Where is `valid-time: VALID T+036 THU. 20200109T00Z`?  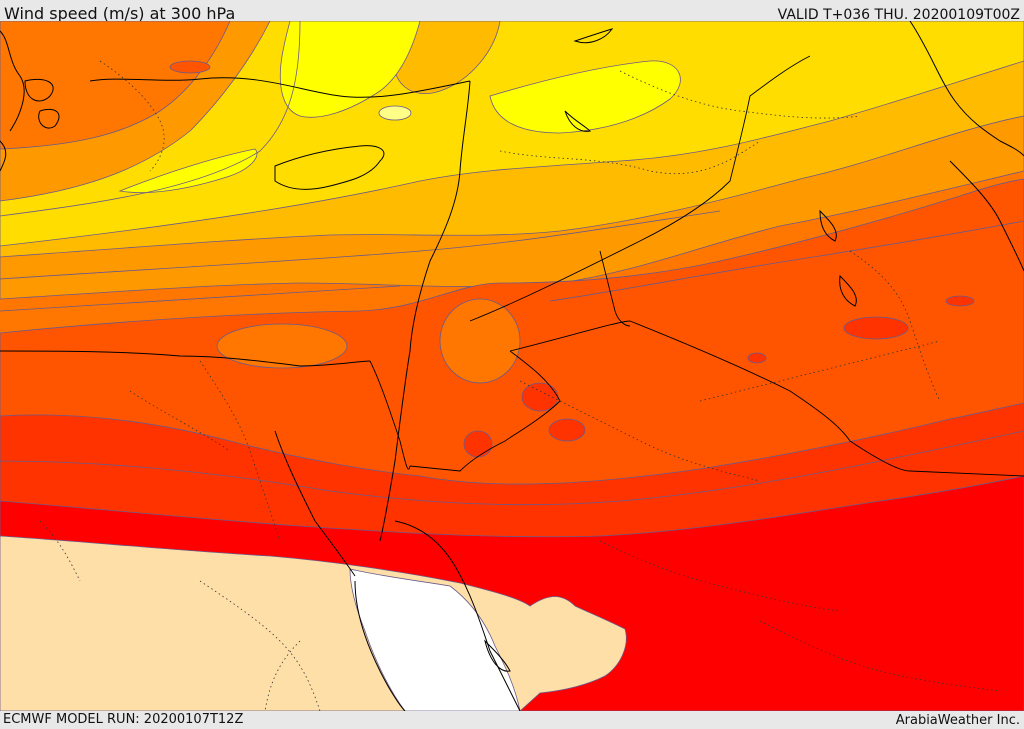
valid-time: VALID T+036 THU. 20200109T00Z is located at coordinates (898, 15).